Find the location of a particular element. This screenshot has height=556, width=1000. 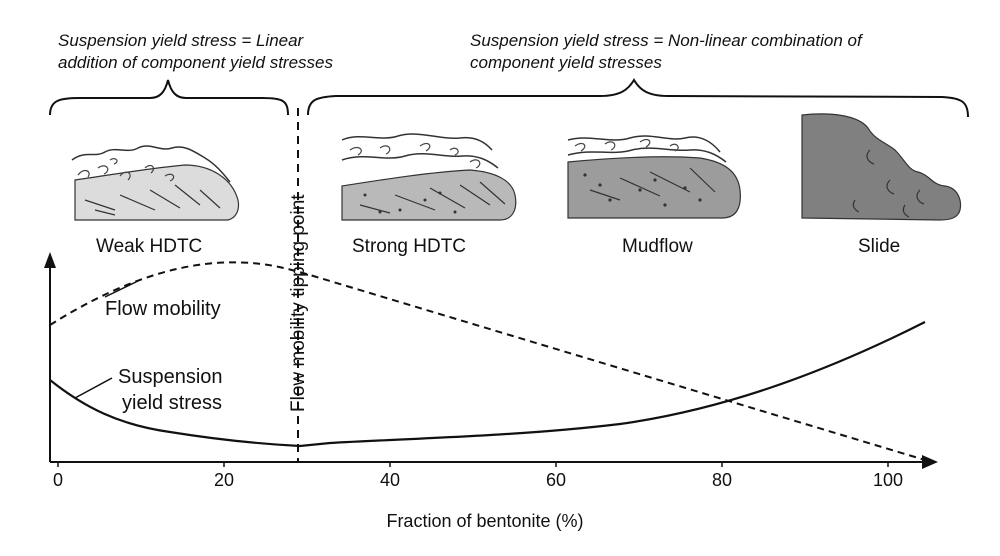

weak-hdtc-illustration is located at coordinates (155, 183).